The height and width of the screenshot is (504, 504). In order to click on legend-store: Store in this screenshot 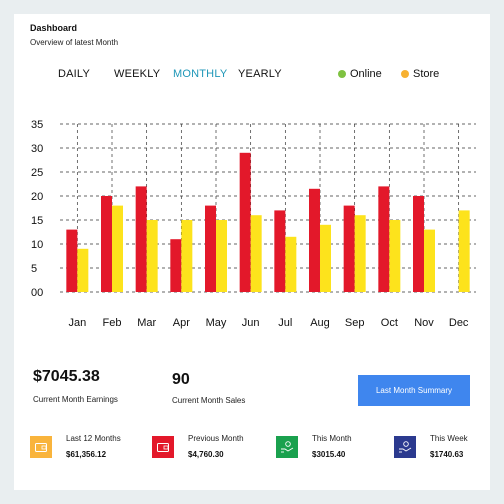, I will do `click(420, 74)`.